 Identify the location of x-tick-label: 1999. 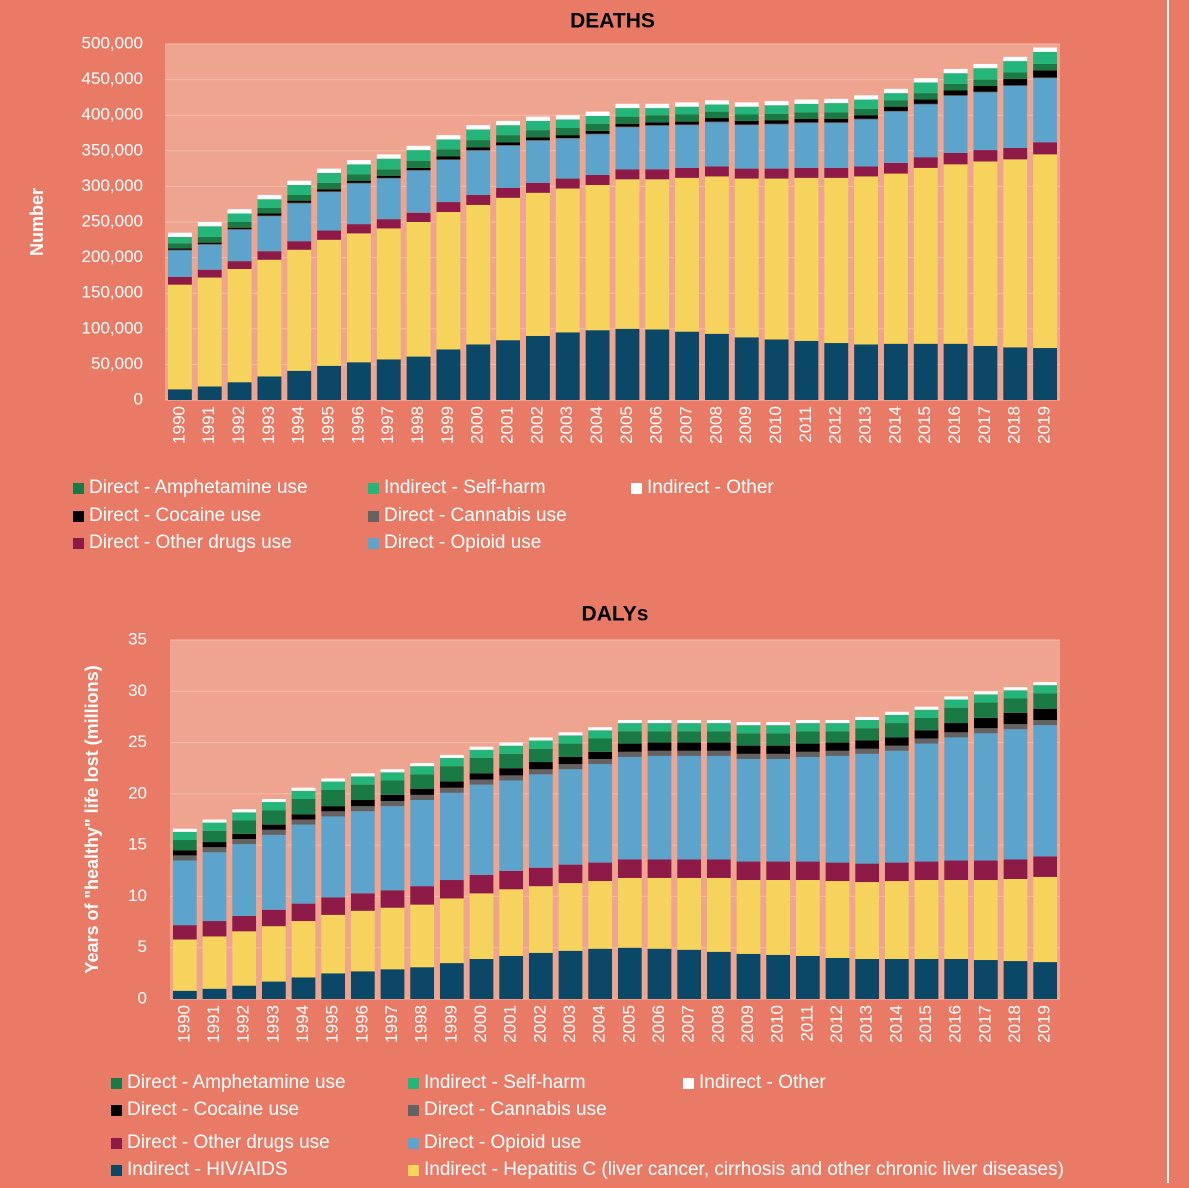
(450, 1024).